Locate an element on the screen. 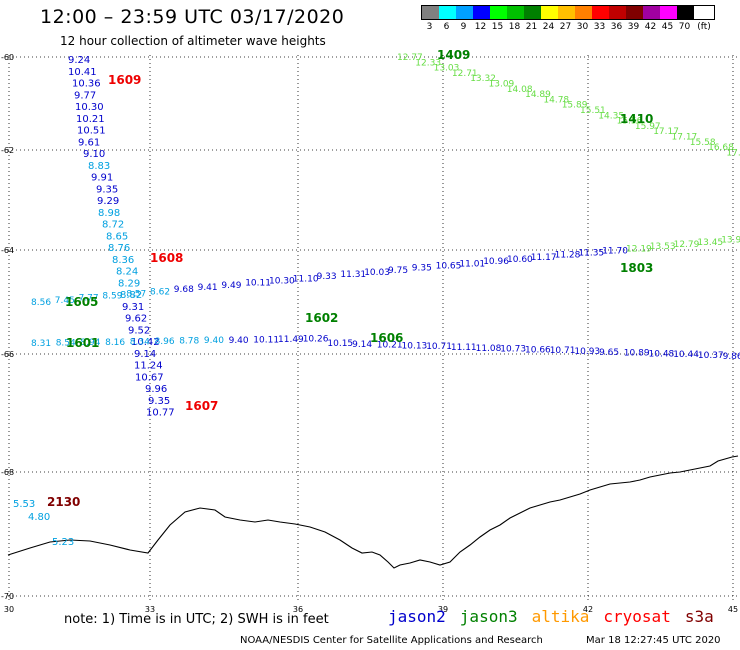  wave-height-value: 14.89 is located at coordinates (538, 95).